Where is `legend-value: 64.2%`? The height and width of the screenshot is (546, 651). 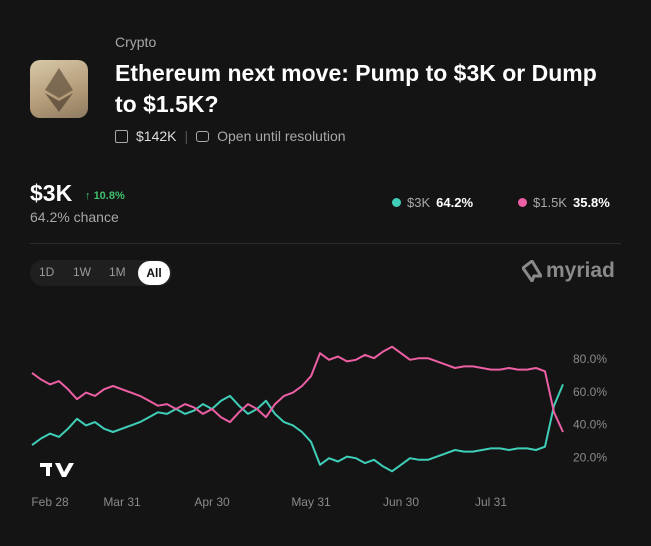
legend-value: 64.2% is located at coordinates (455, 202).